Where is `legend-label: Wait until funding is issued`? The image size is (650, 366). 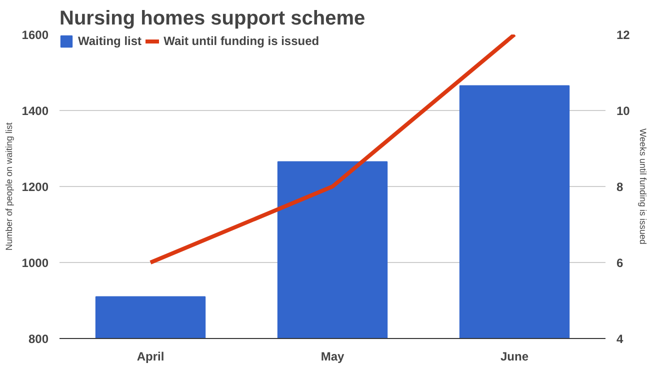
legend-label: Wait until funding is issued is located at coordinates (242, 41).